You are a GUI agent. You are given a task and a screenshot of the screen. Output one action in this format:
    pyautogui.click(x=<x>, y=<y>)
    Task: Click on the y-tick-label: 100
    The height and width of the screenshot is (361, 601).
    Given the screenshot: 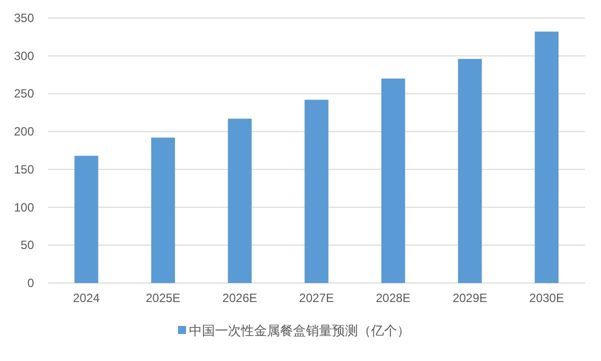 What is the action you would take?
    pyautogui.click(x=24, y=207)
    